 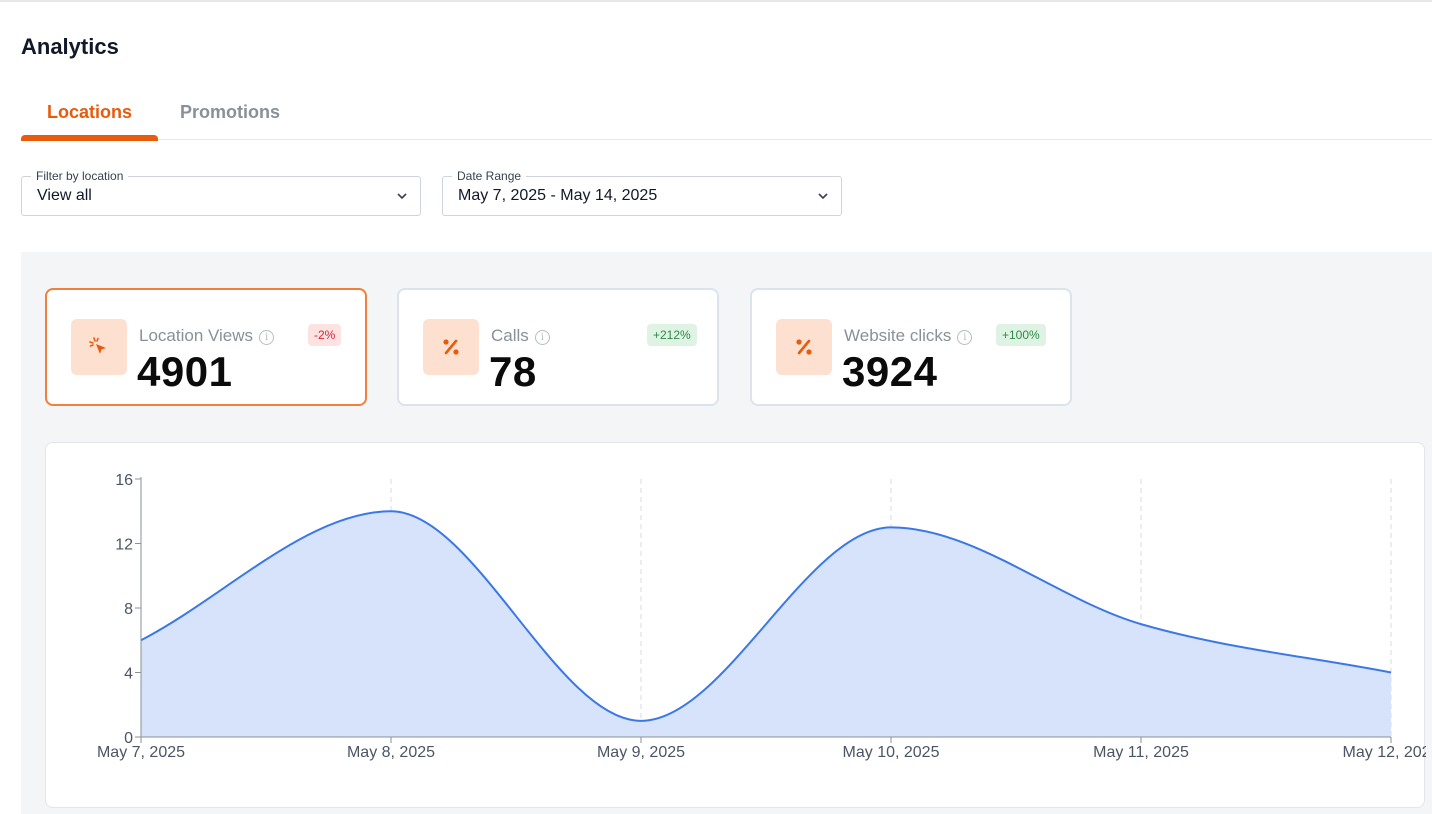 What do you see at coordinates (1384, 752) in the screenshot?
I see `x-tick-label: May 12, 2025` at bounding box center [1384, 752].